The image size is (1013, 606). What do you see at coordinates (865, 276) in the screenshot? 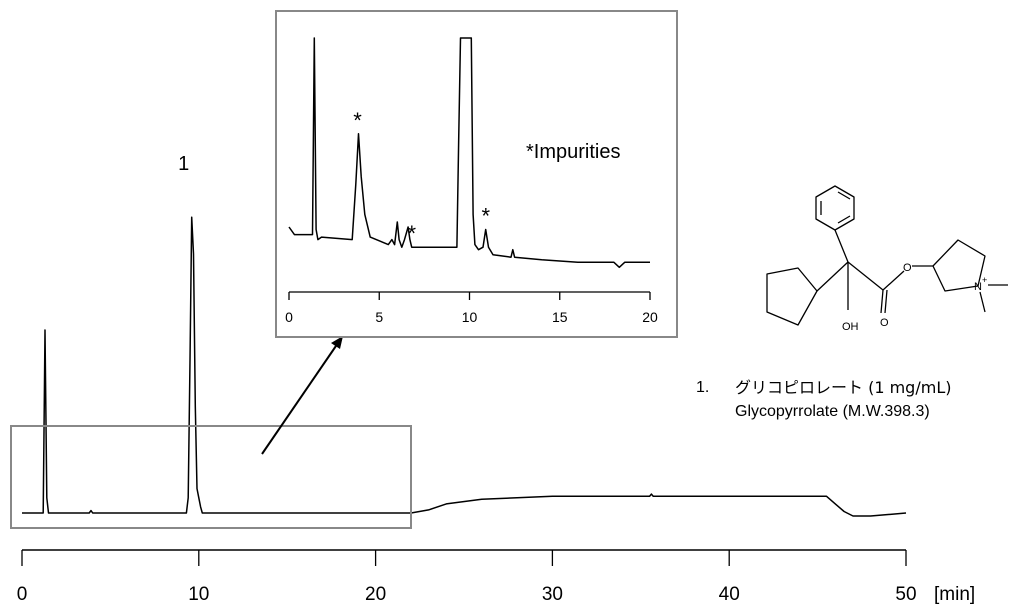
I see `bond-carbon-carbonyl` at bounding box center [865, 276].